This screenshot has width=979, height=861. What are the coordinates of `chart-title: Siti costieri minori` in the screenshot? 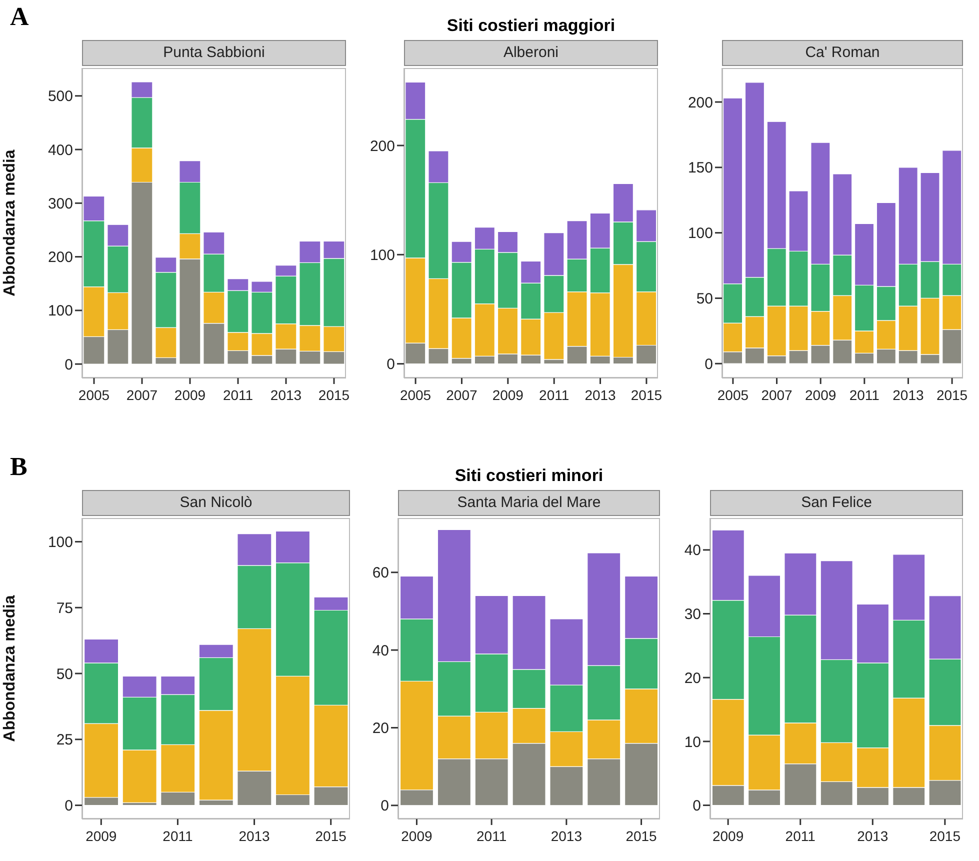 It's located at (529, 476).